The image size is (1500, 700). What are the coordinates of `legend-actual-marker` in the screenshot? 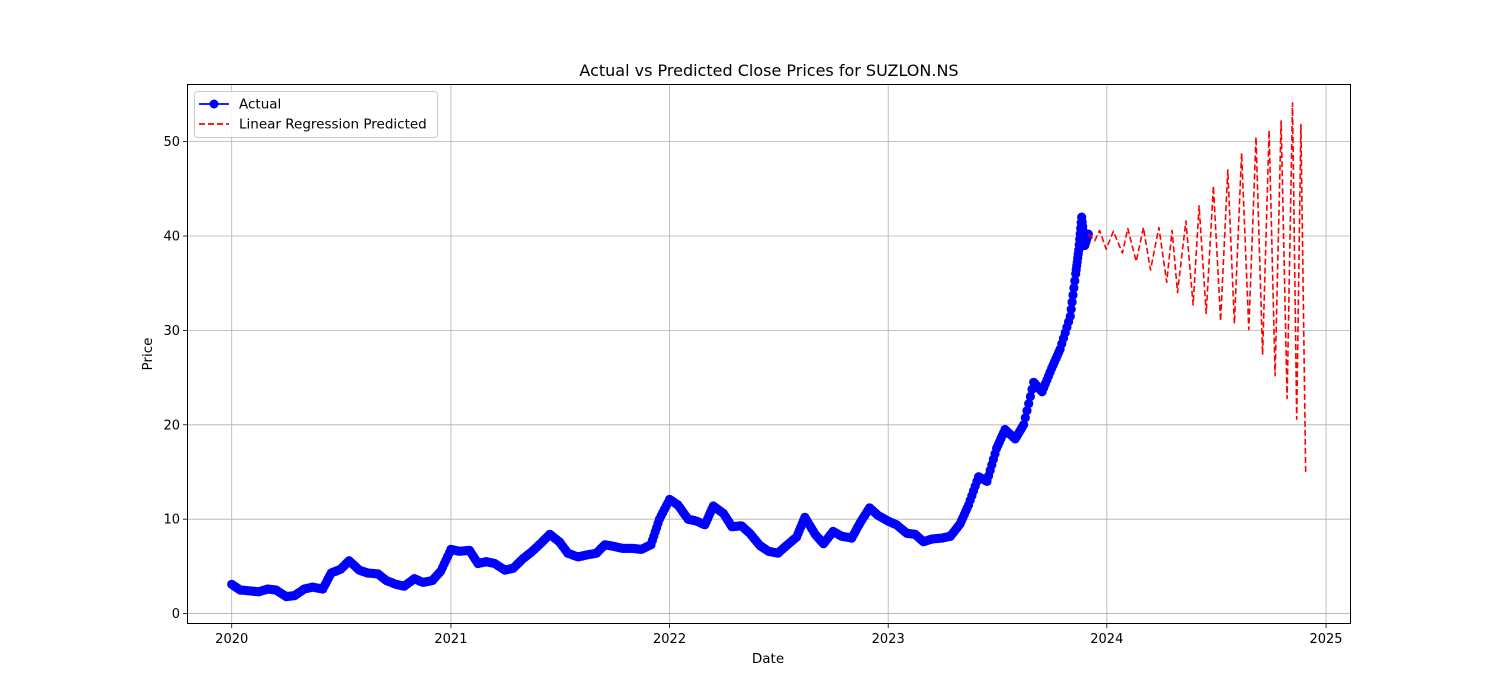 It's located at (214, 104).